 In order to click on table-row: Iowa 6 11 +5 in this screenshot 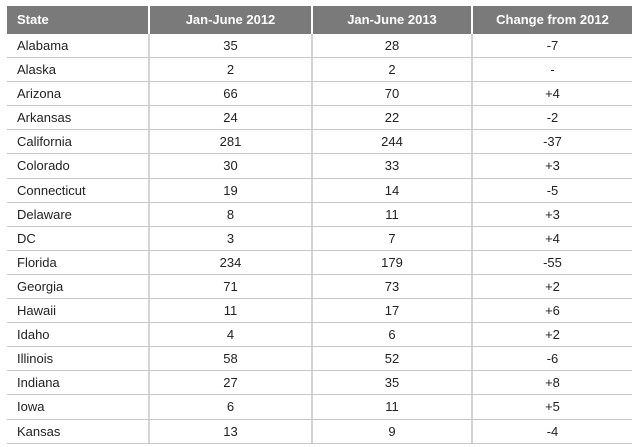, I will do `click(319, 407)`.